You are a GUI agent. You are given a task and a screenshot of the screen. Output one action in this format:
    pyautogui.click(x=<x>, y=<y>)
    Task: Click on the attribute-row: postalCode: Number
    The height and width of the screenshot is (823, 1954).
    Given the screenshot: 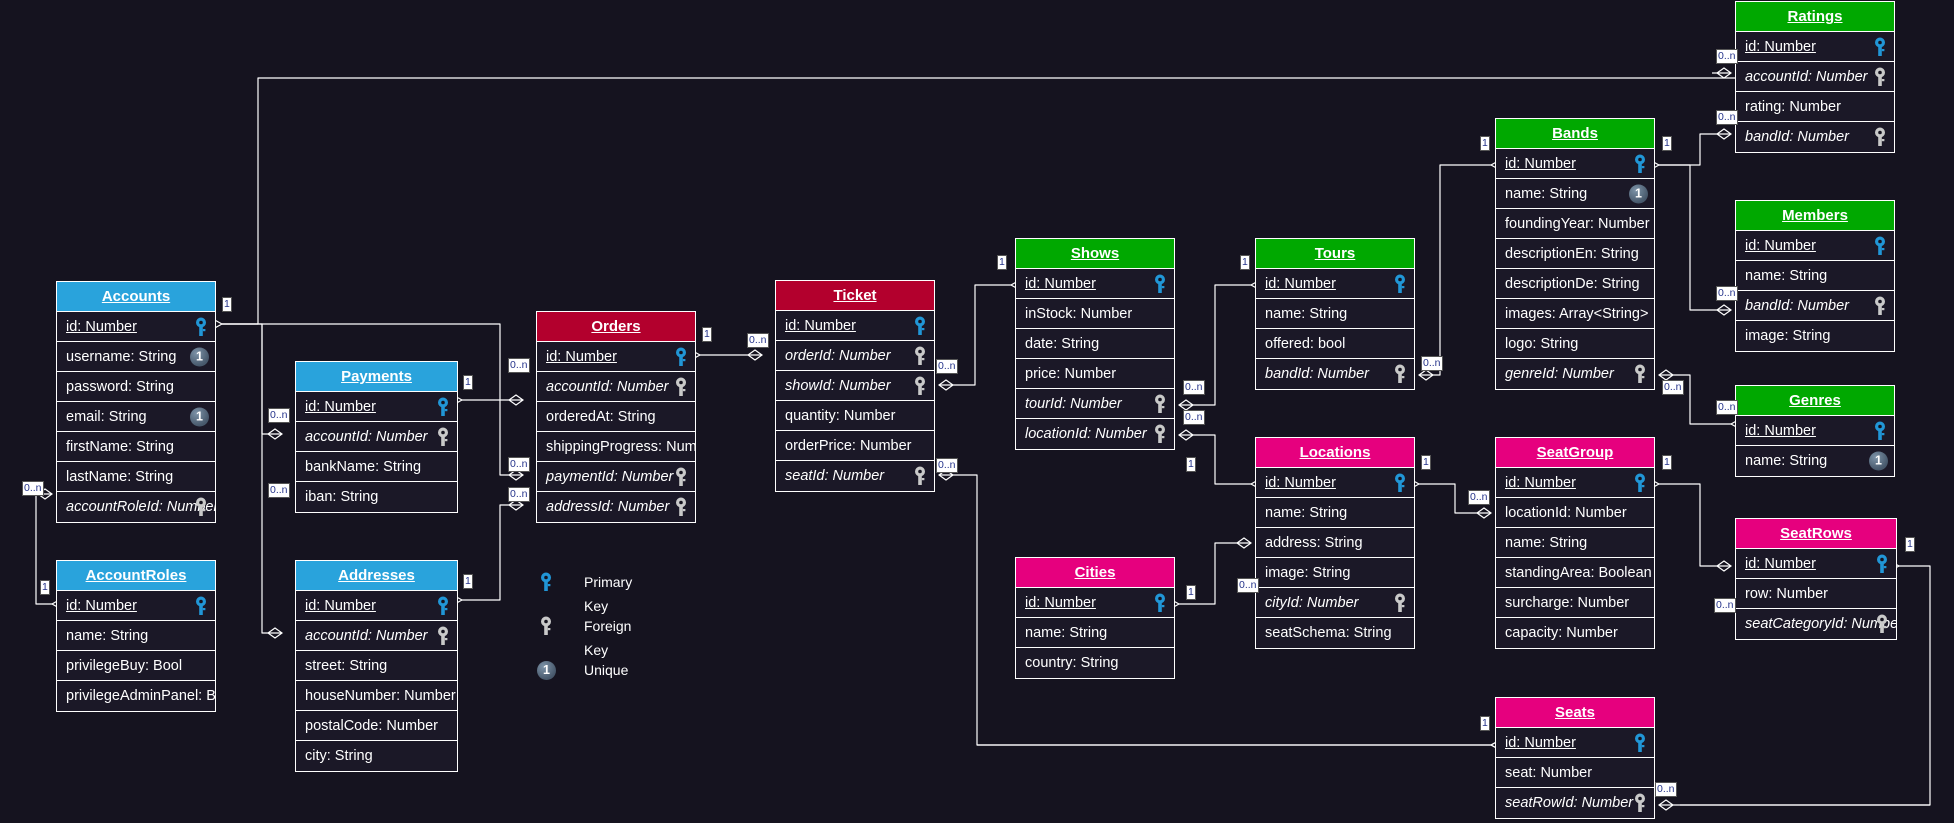 What is the action you would take?
    pyautogui.click(x=376, y=726)
    